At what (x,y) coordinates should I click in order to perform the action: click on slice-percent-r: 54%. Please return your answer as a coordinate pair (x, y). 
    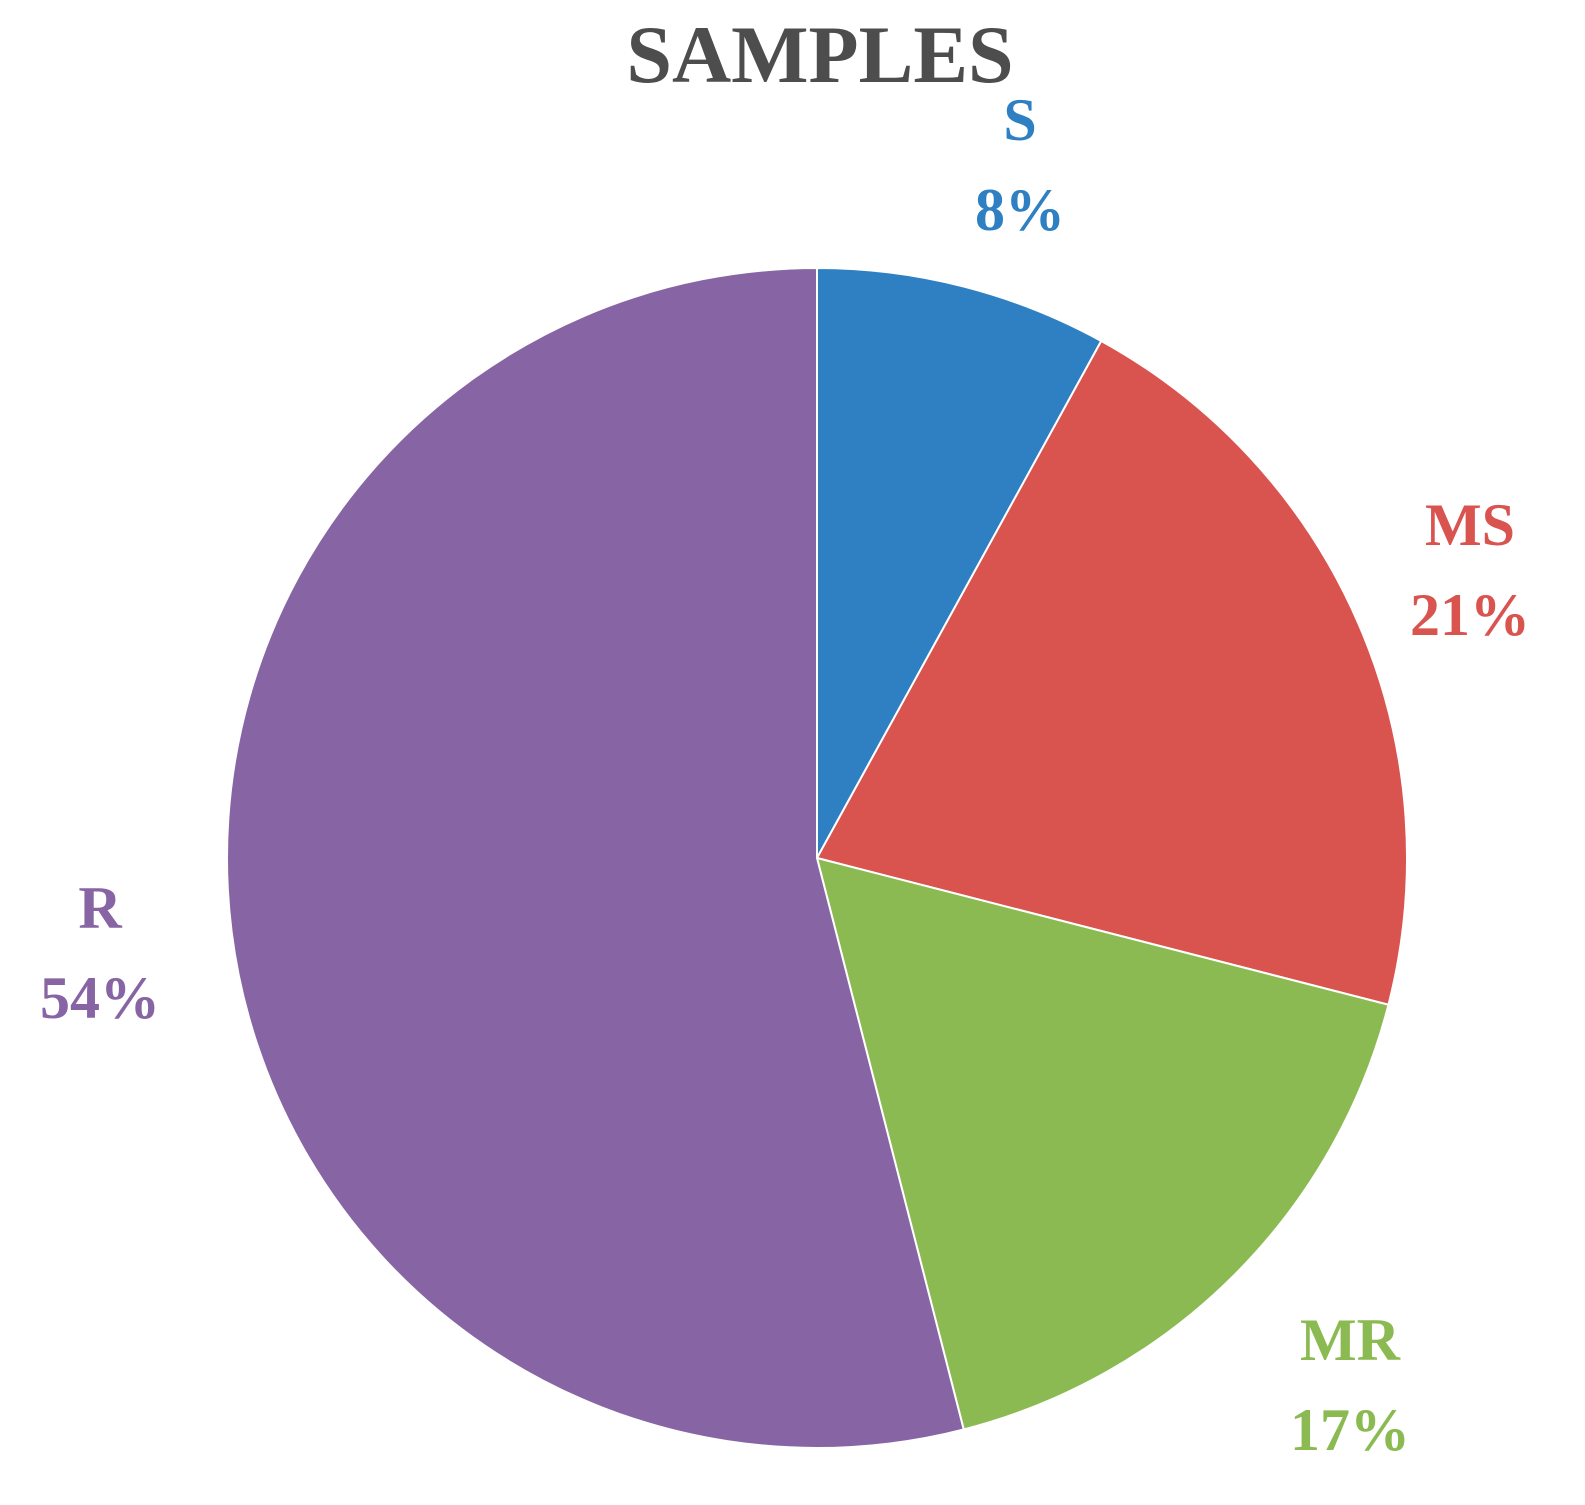
    Looking at the image, I should click on (100, 998).